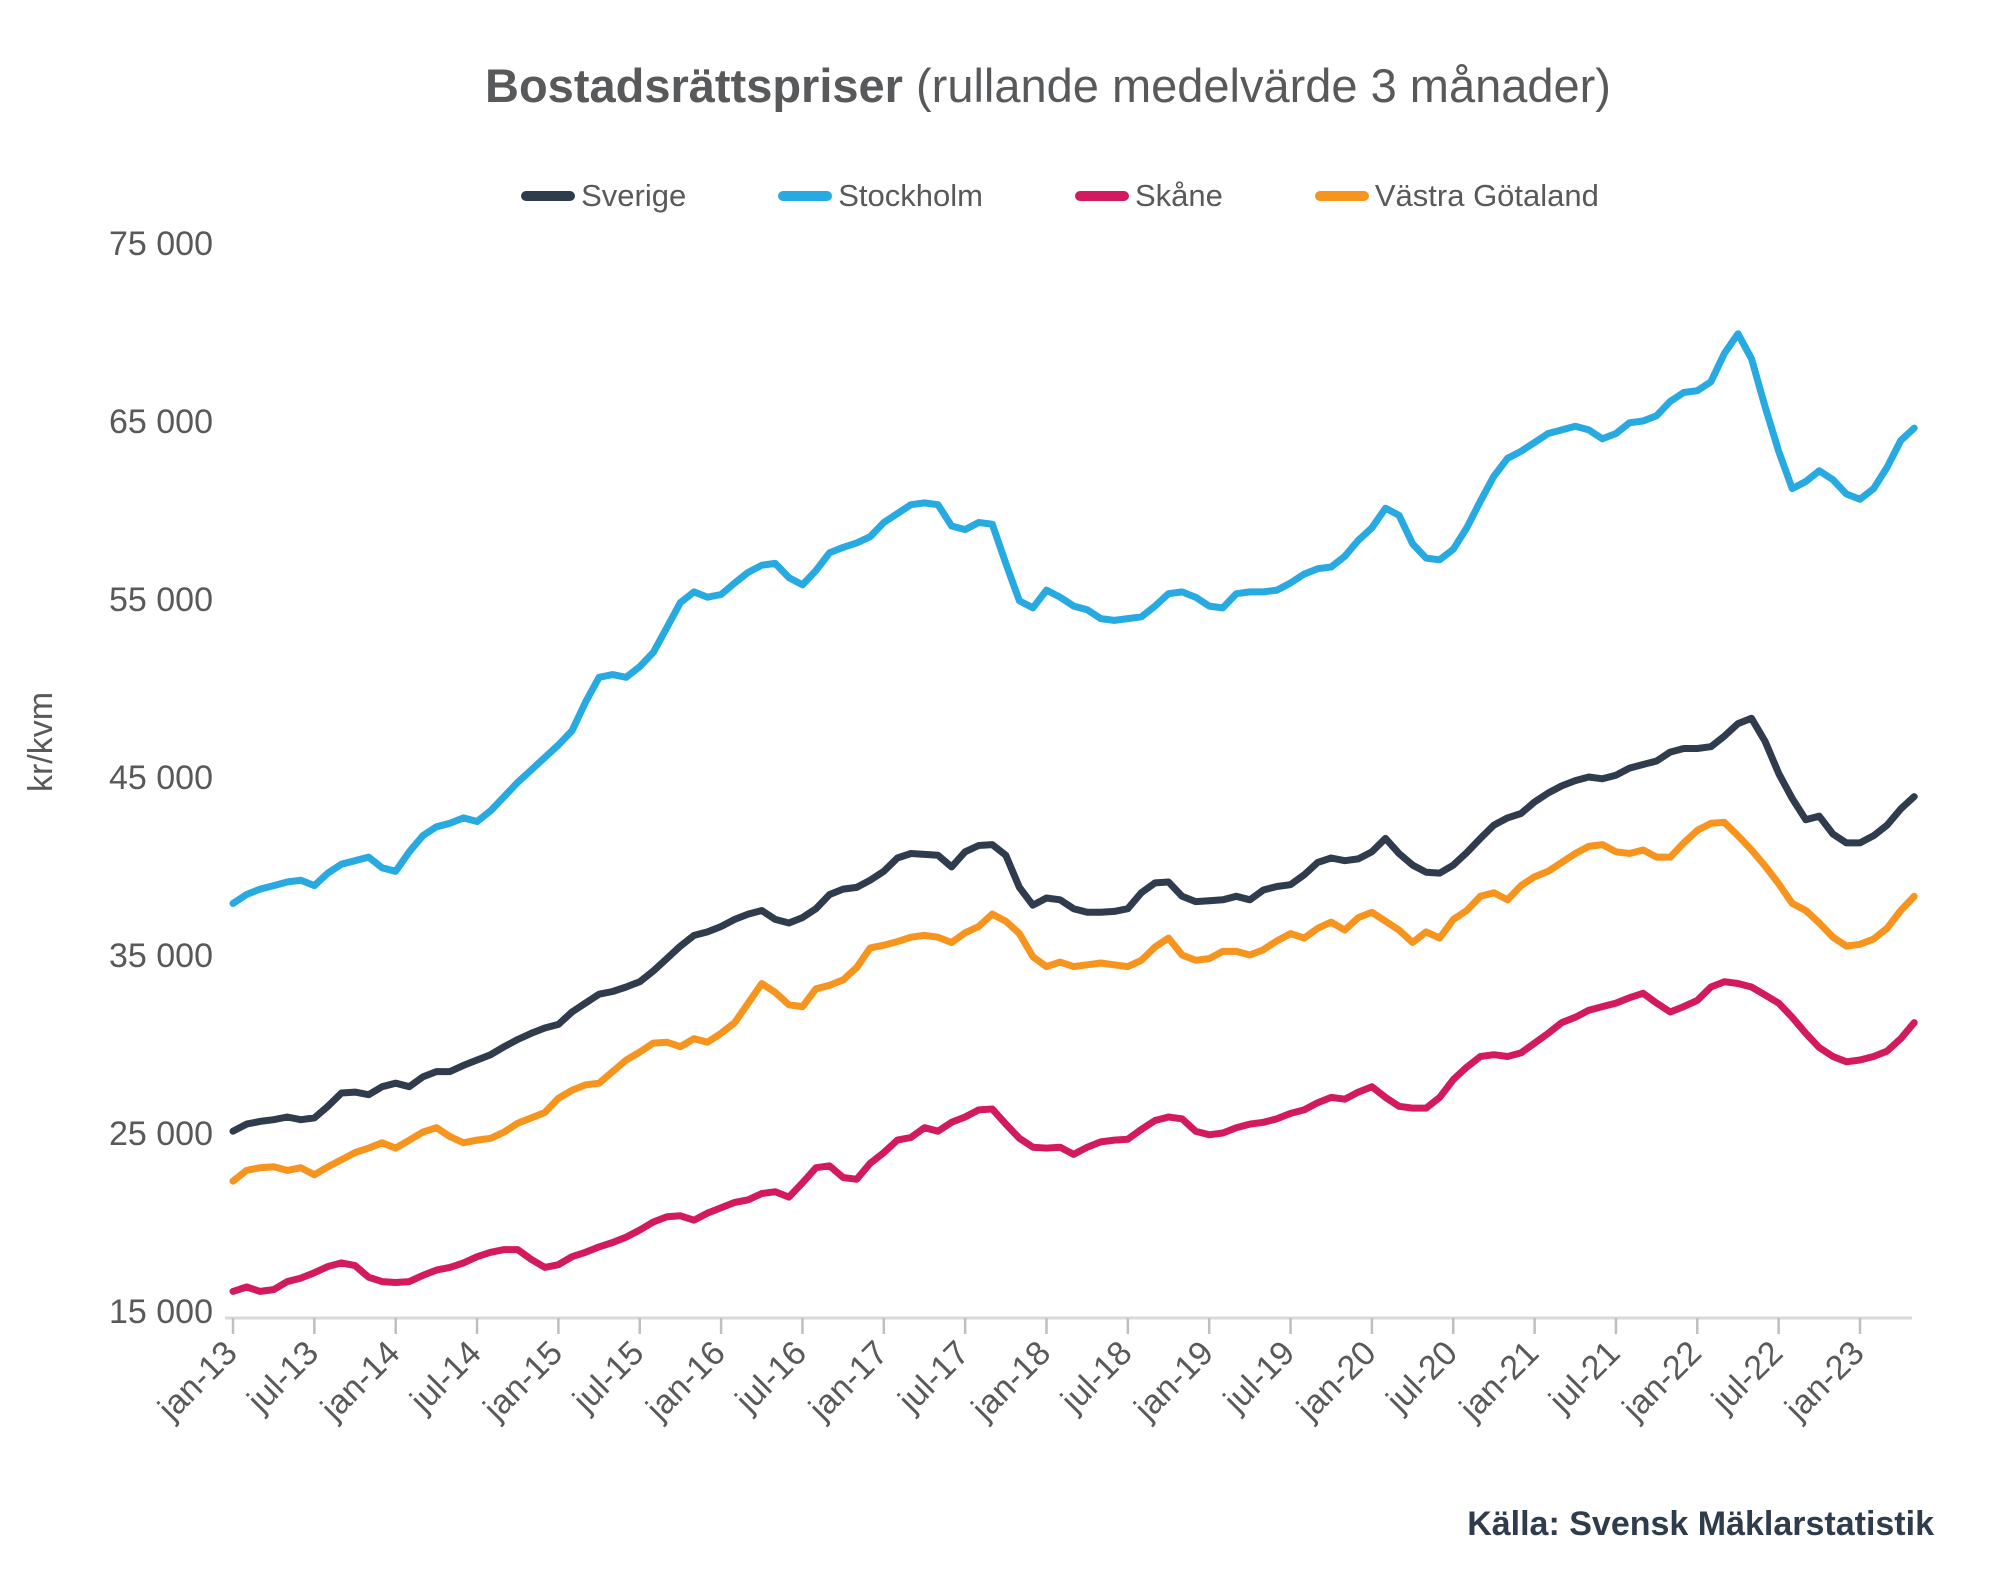 The image size is (2000, 1582). I want to click on chart-title-subtitle: (rullande medelvärde 3 månader), so click(1256, 85).